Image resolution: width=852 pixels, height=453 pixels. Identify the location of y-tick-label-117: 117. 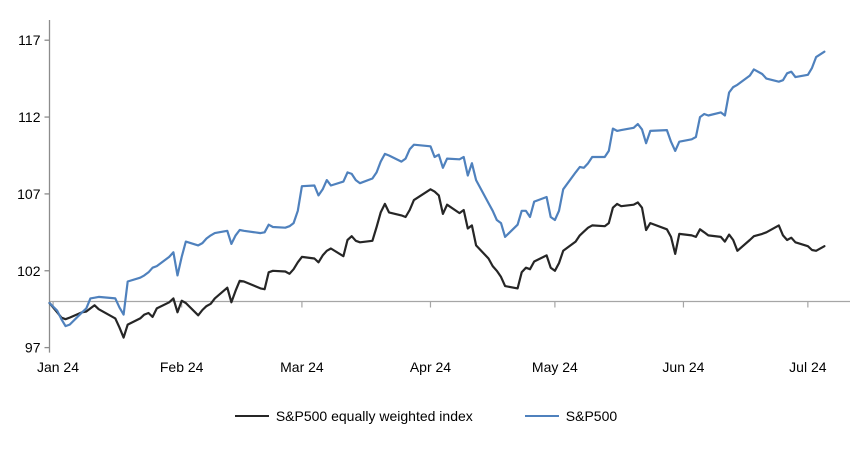
(29, 40).